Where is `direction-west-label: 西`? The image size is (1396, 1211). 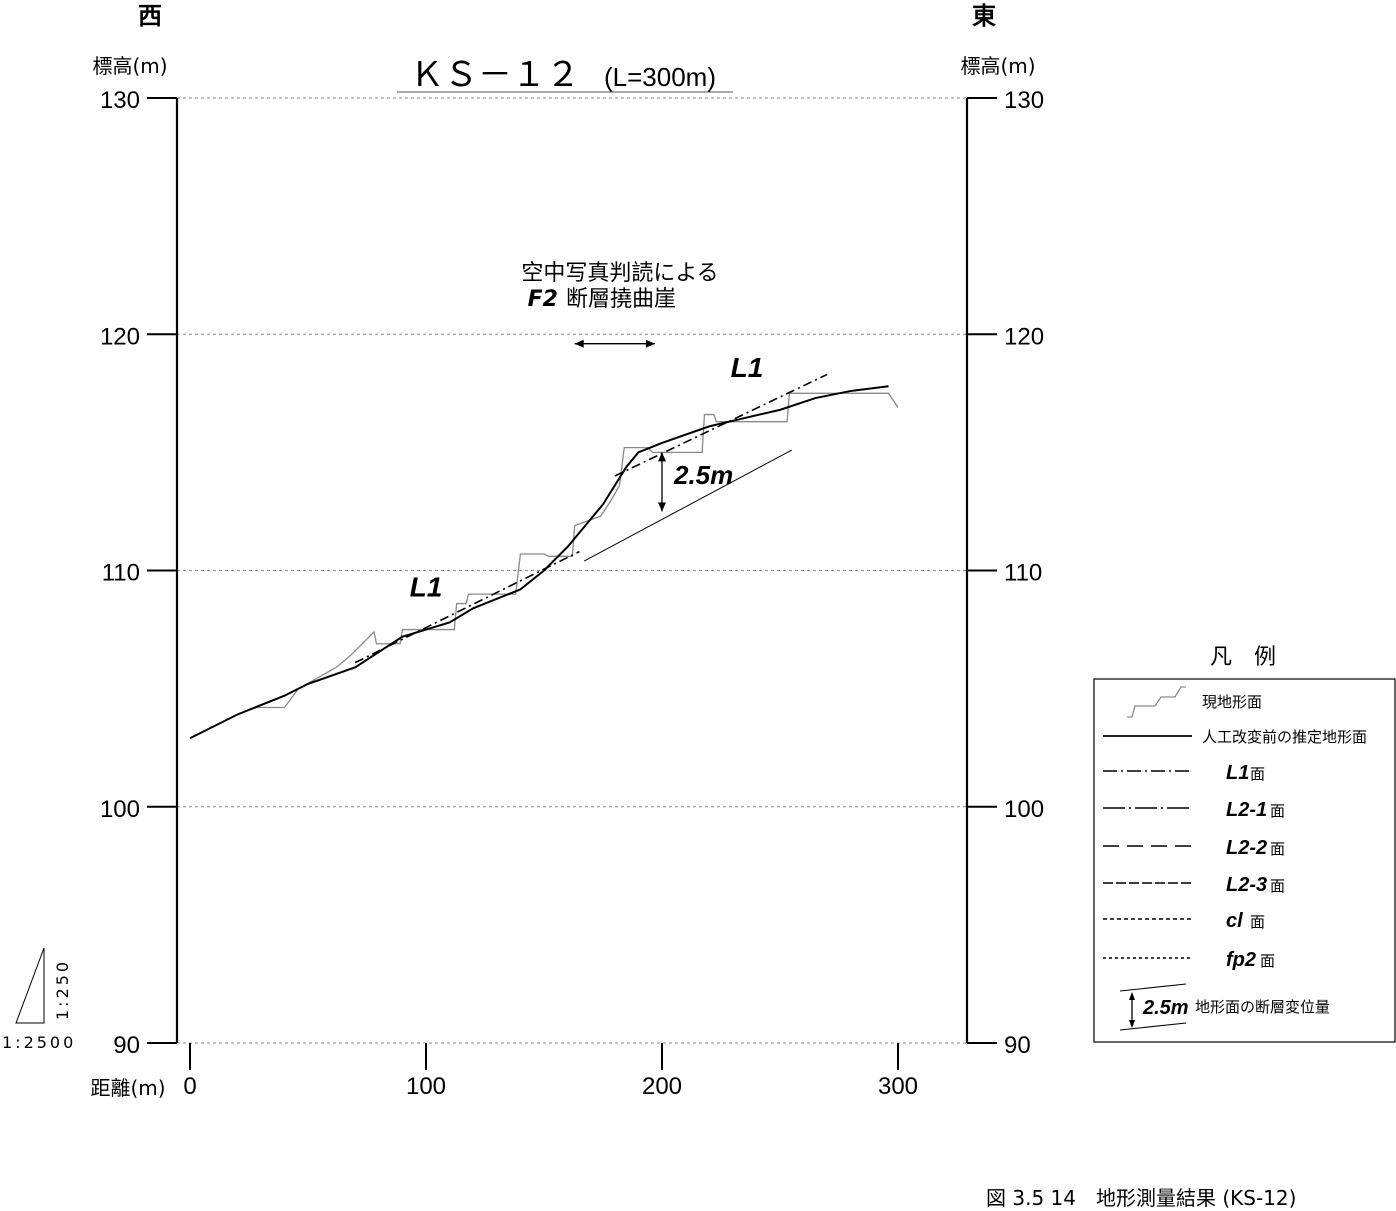
direction-west-label: 西 is located at coordinates (150, 16).